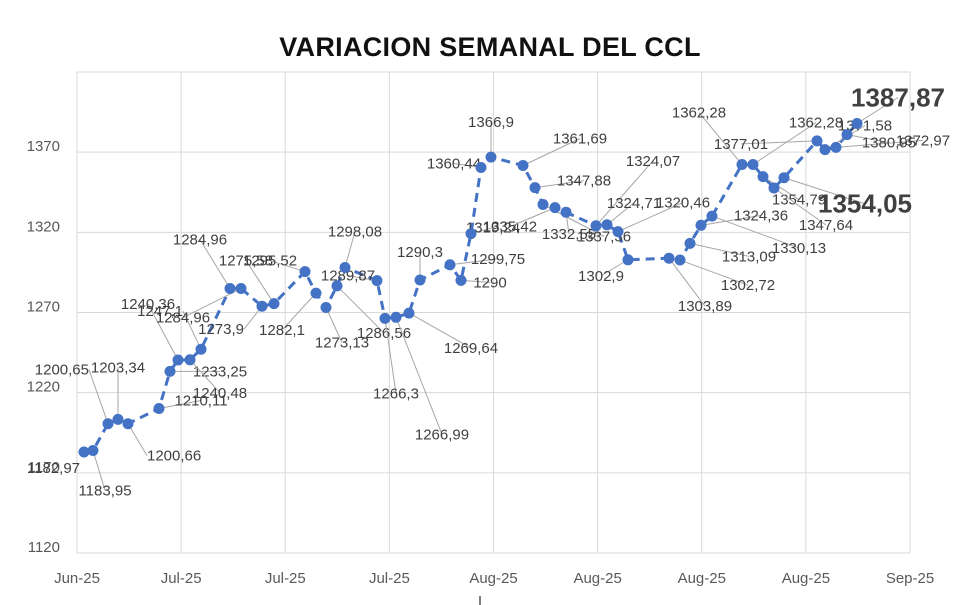  I want to click on data-label: 1240,48, so click(220, 393).